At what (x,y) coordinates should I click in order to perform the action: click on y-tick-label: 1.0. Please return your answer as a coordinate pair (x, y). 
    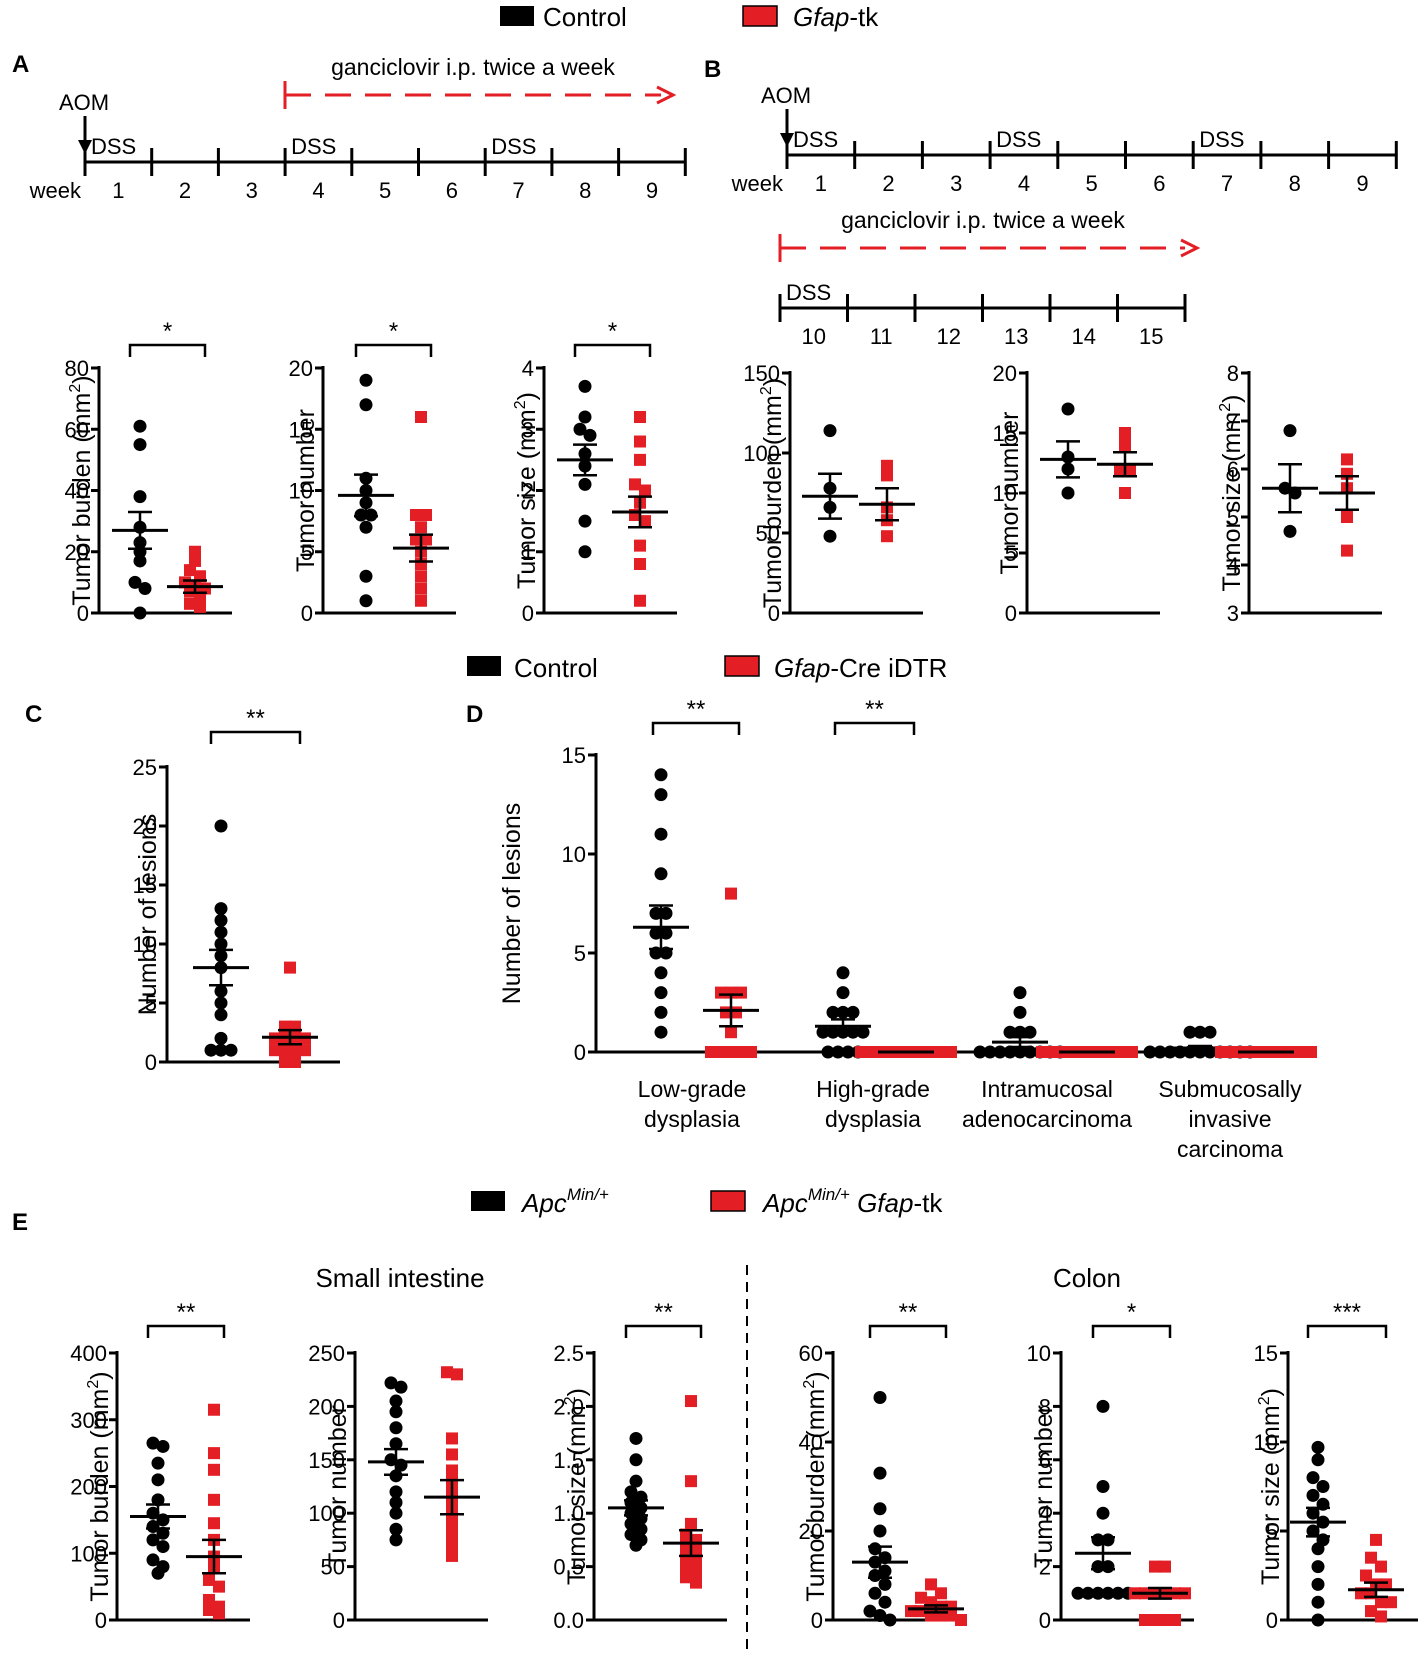
    Looking at the image, I should click on (568, 1513).